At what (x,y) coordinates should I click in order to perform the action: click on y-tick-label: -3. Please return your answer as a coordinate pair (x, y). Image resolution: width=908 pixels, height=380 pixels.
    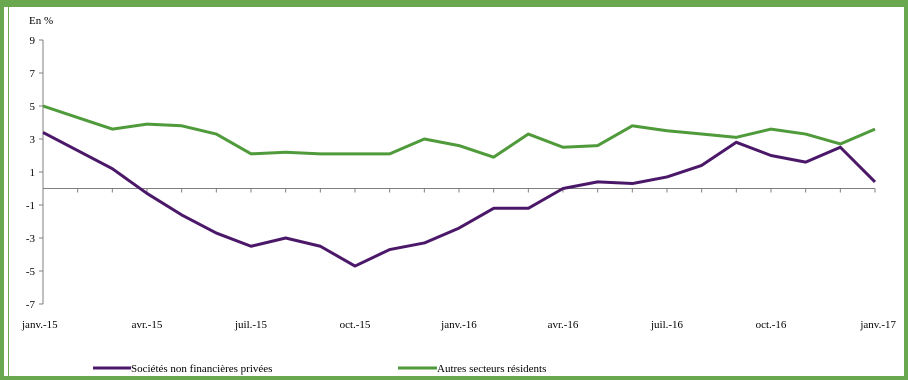
    Looking at the image, I should click on (31, 239).